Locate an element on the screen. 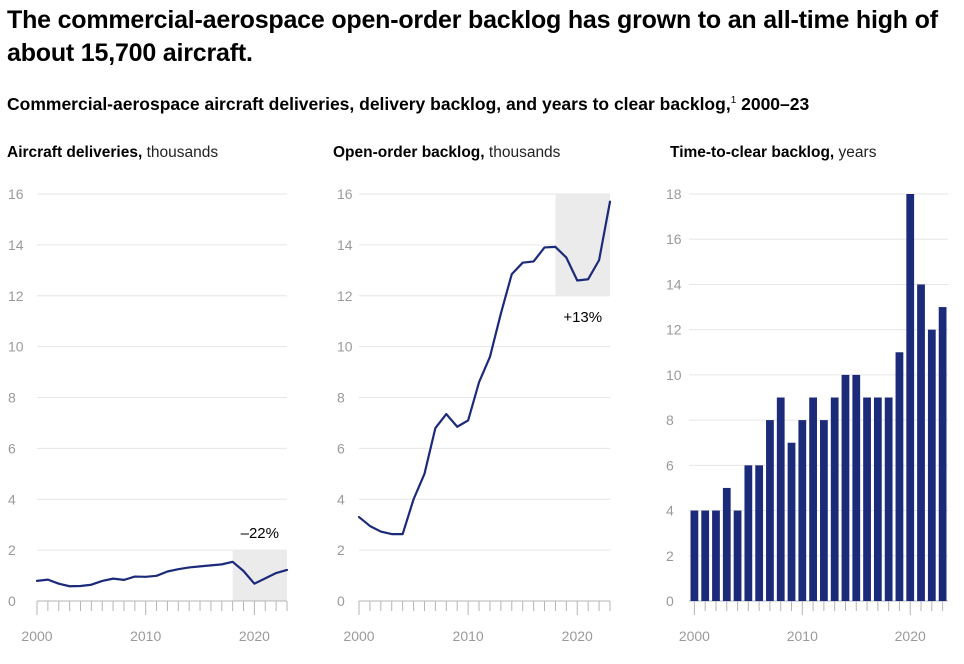 The image size is (964, 664). data-point-backlog-2019 is located at coordinates (566, 258).